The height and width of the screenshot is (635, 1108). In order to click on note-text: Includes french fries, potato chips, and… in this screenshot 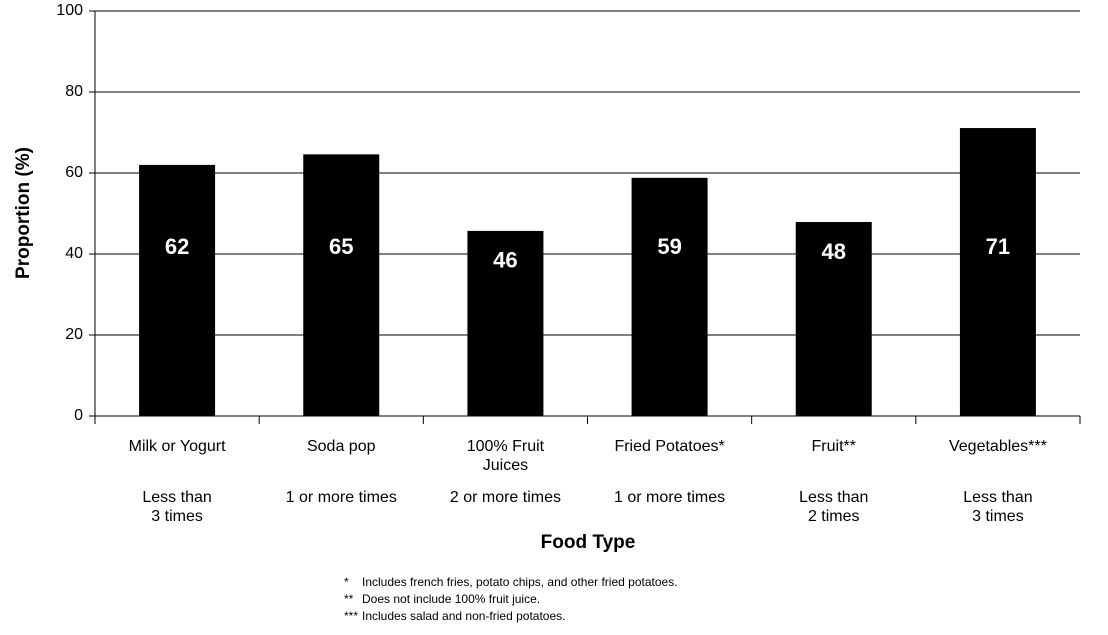, I will do `click(520, 582)`.